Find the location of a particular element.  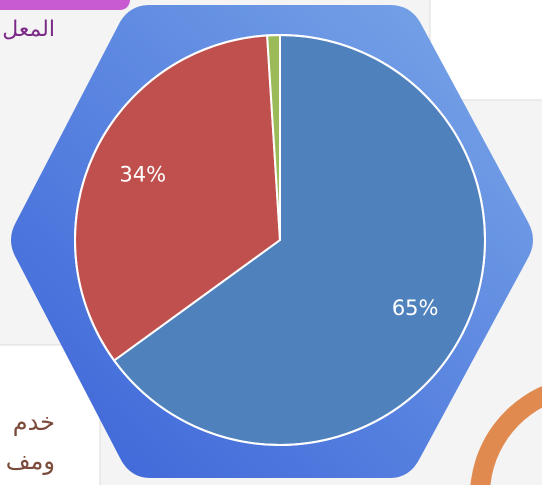

side-ring is located at coordinates (506, 435).